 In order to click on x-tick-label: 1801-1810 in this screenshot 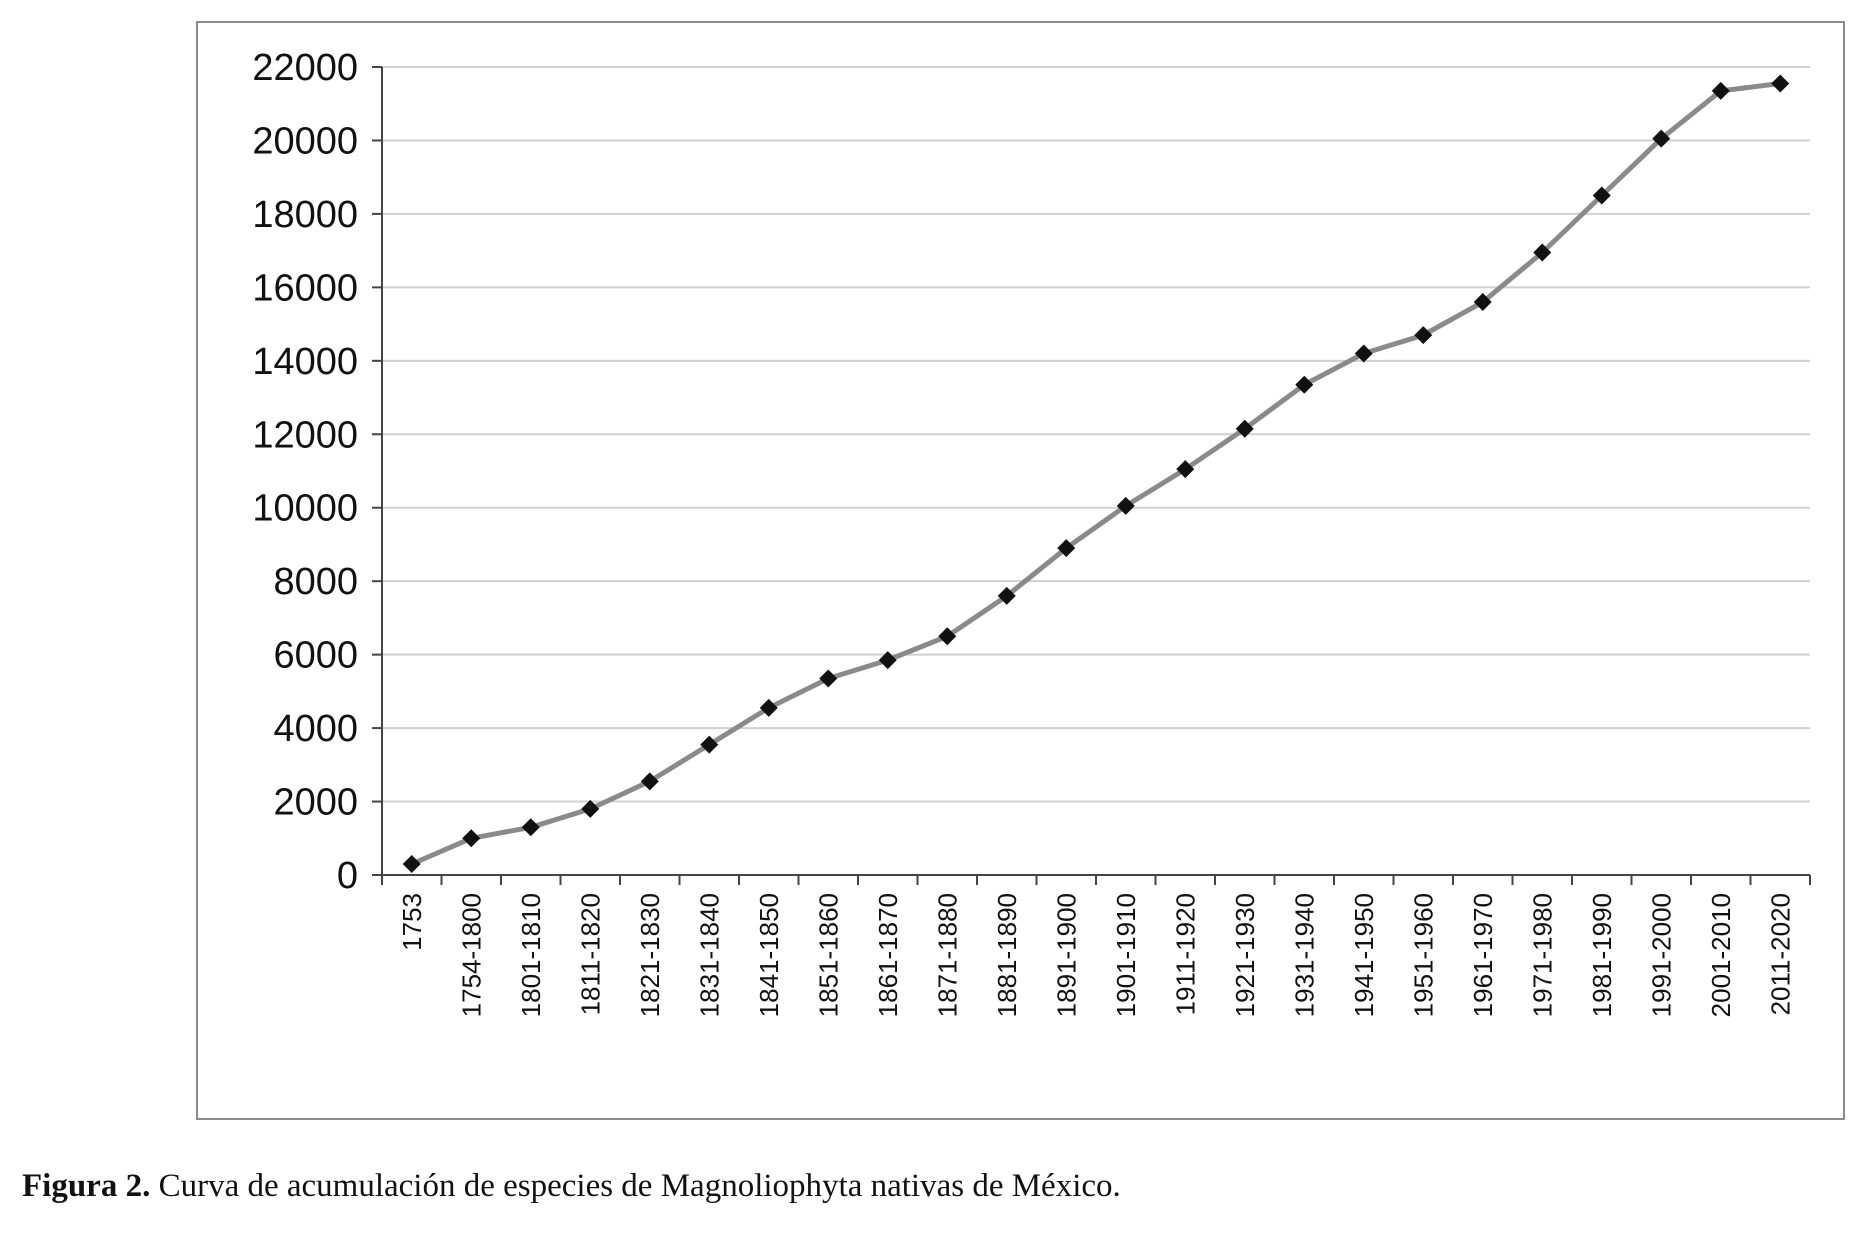, I will do `click(531, 955)`.